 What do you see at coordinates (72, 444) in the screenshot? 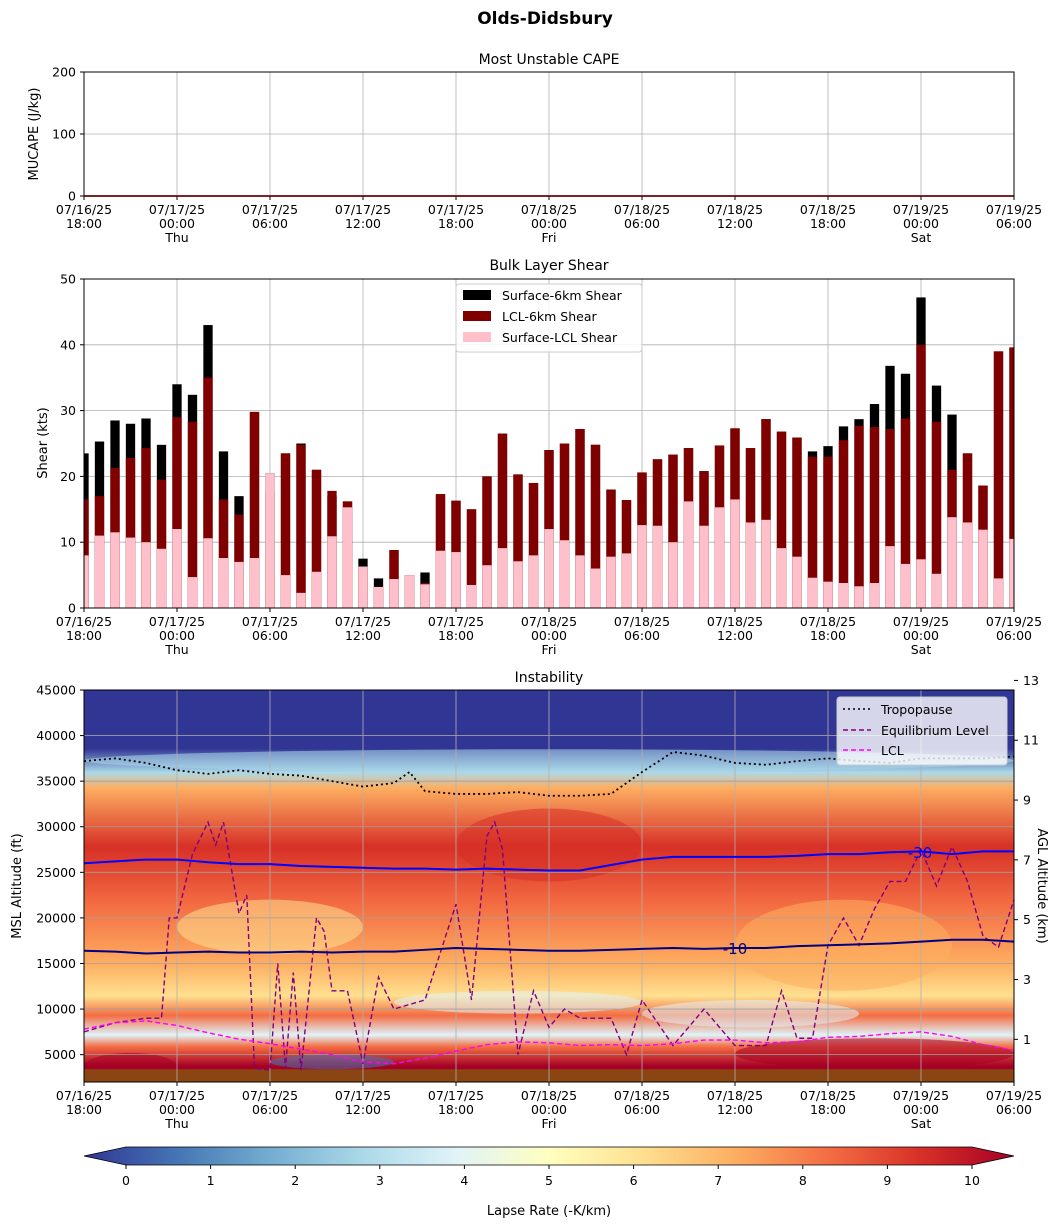
I see `shear-y-ticks: 0 10 20 30 40 50` at bounding box center [72, 444].